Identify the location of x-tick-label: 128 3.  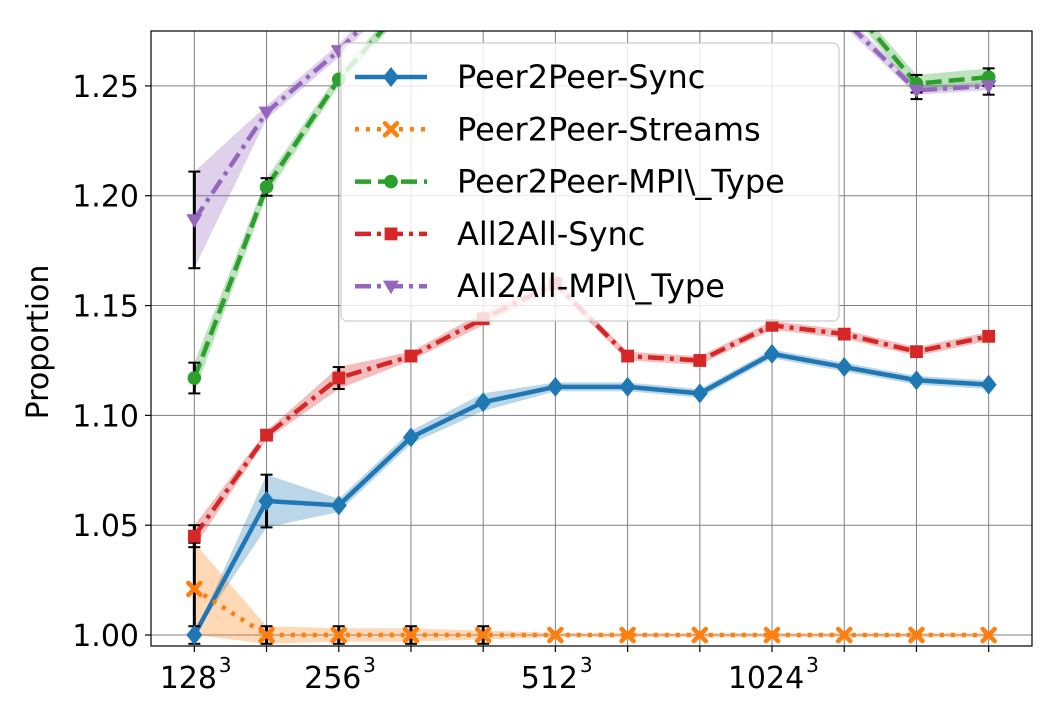
(196, 674).